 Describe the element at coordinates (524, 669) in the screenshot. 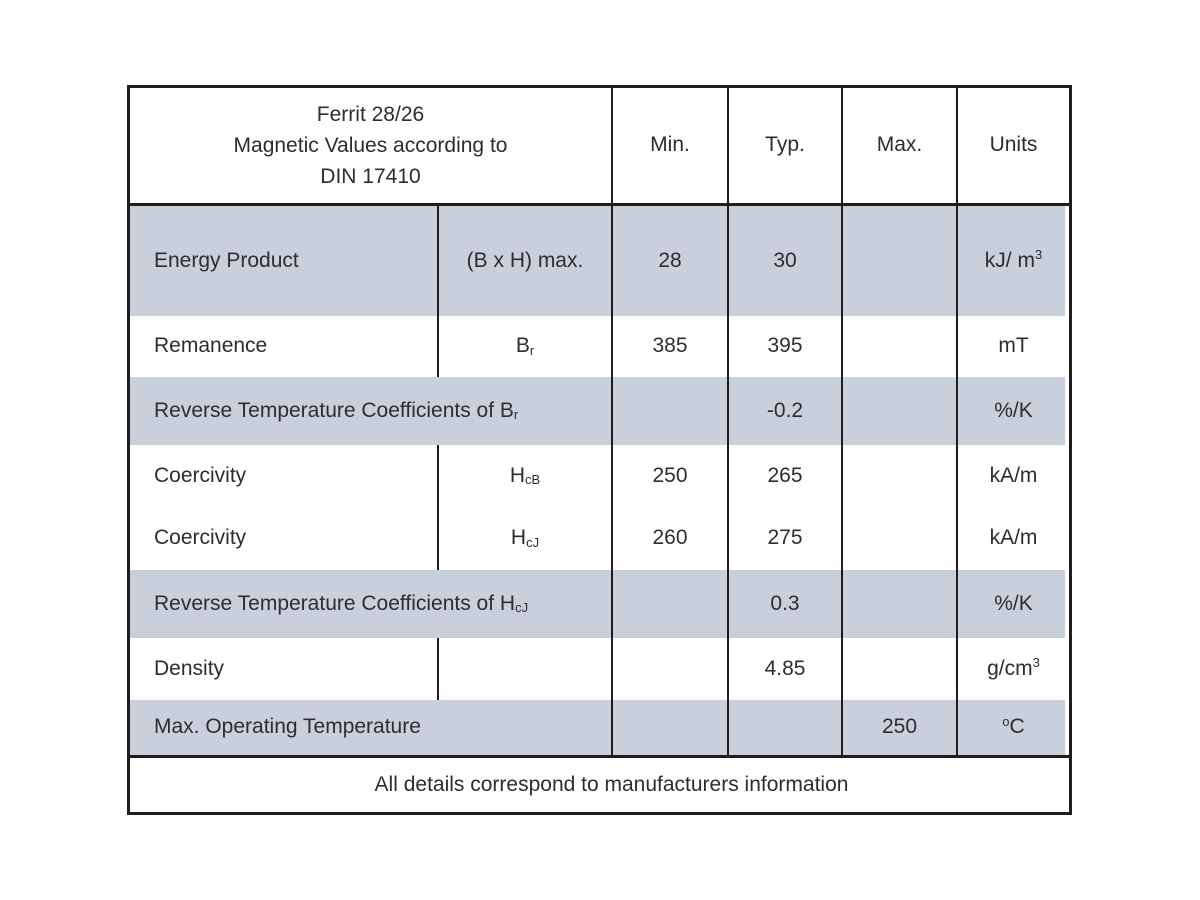

I see `cell-symbol` at that location.